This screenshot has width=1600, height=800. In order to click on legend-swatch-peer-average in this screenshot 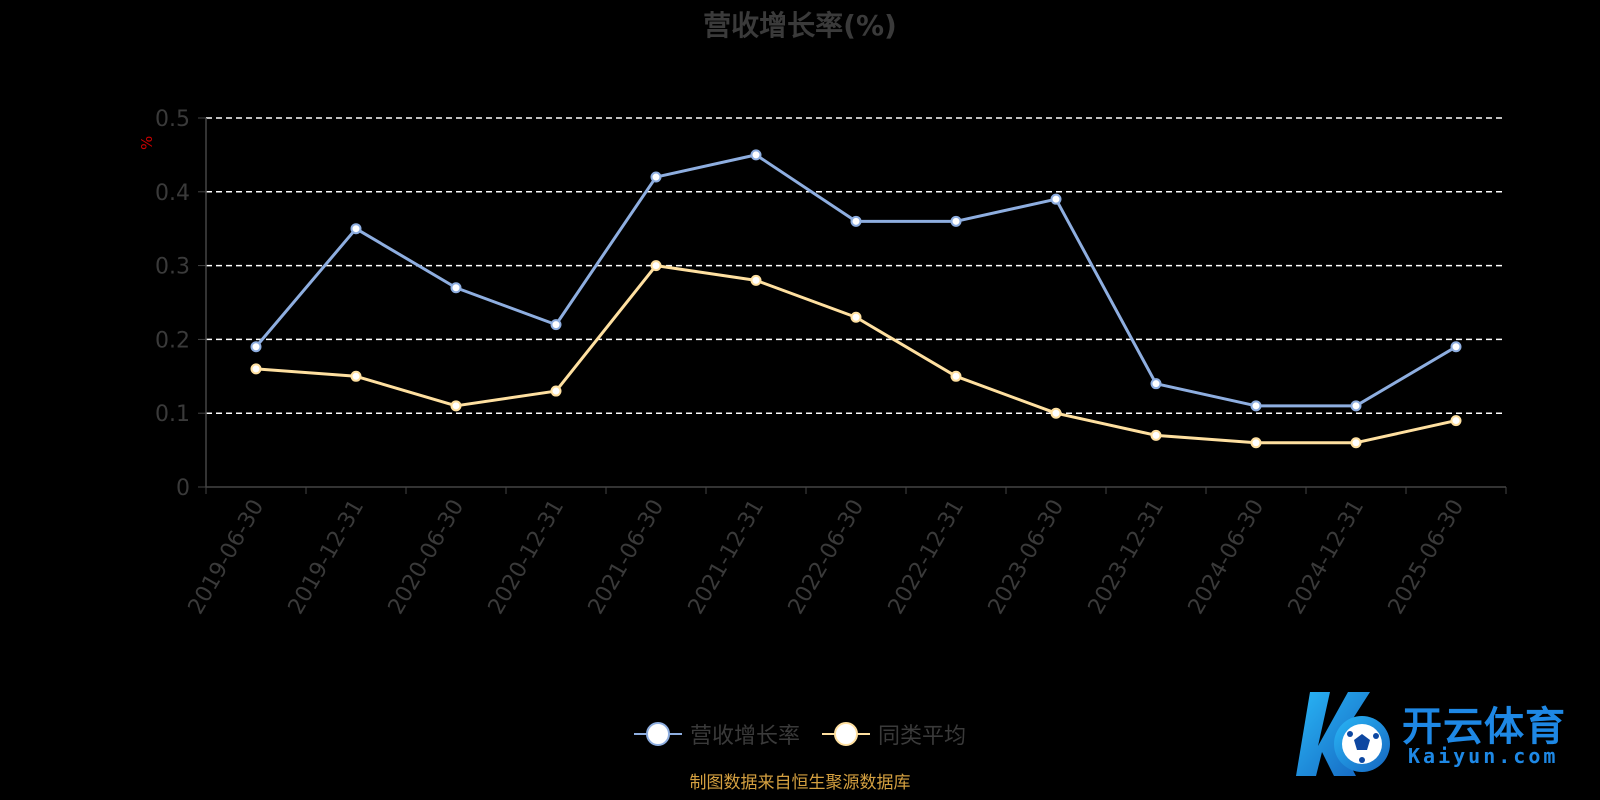, I will do `click(846, 734)`.